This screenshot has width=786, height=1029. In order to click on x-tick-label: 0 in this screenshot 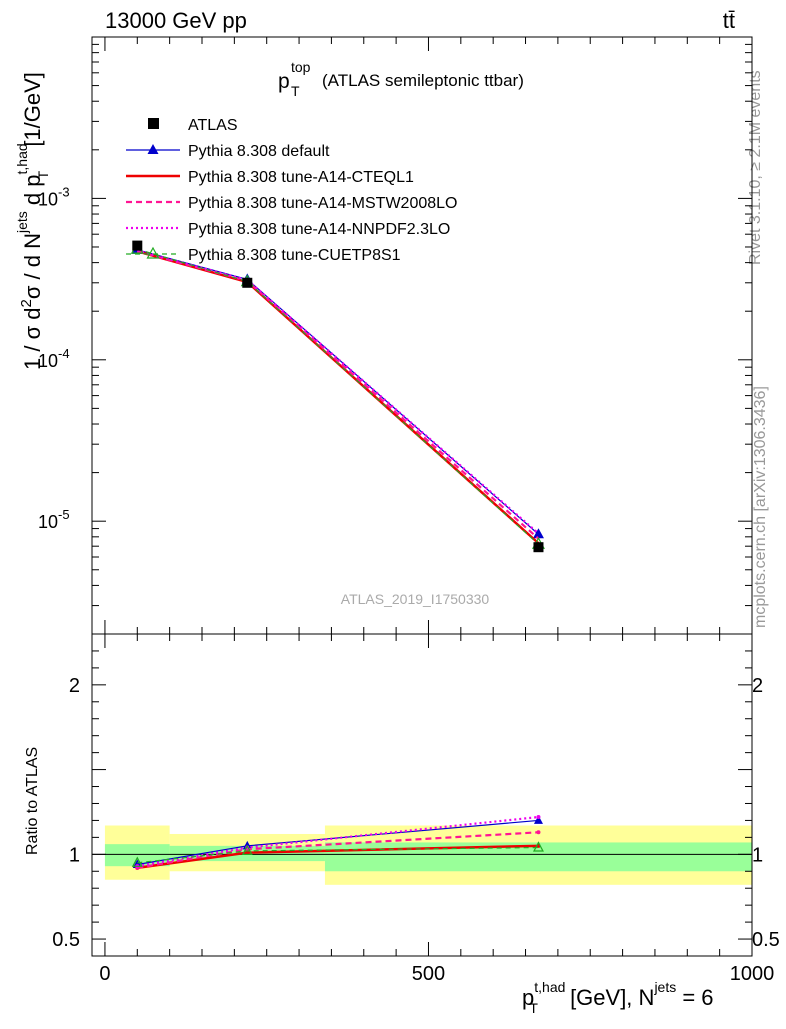, I will do `click(104, 974)`.